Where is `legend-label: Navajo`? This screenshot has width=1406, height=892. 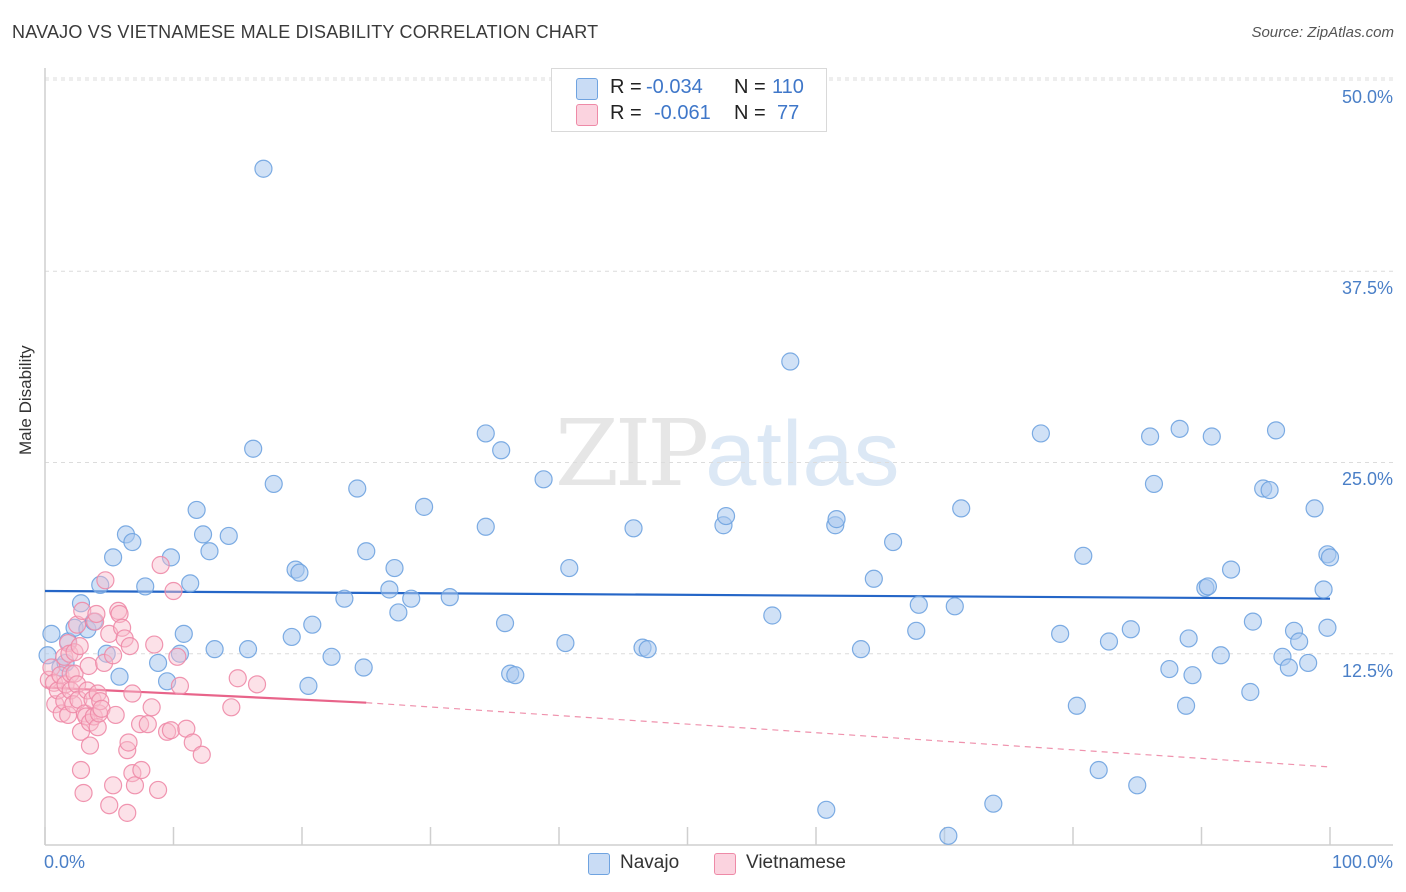 legend-label: Navajo is located at coordinates (650, 862).